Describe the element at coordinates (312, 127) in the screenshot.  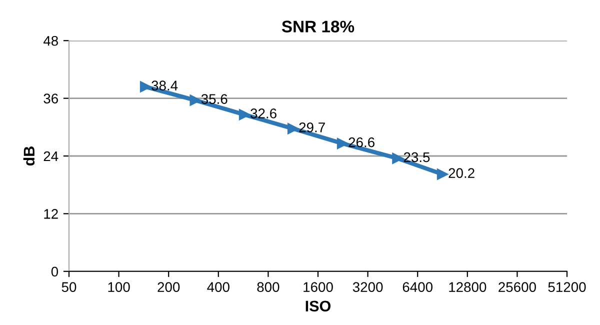
I see `data-label: 29.7` at that location.